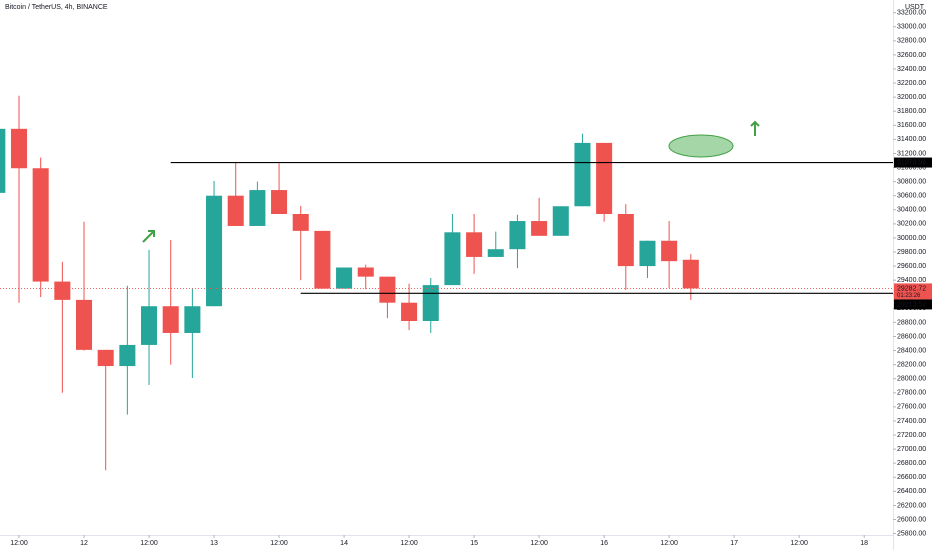  I want to click on chart-title: Bitcoin / TetherUS, 4h, BINANCE, so click(56, 7).